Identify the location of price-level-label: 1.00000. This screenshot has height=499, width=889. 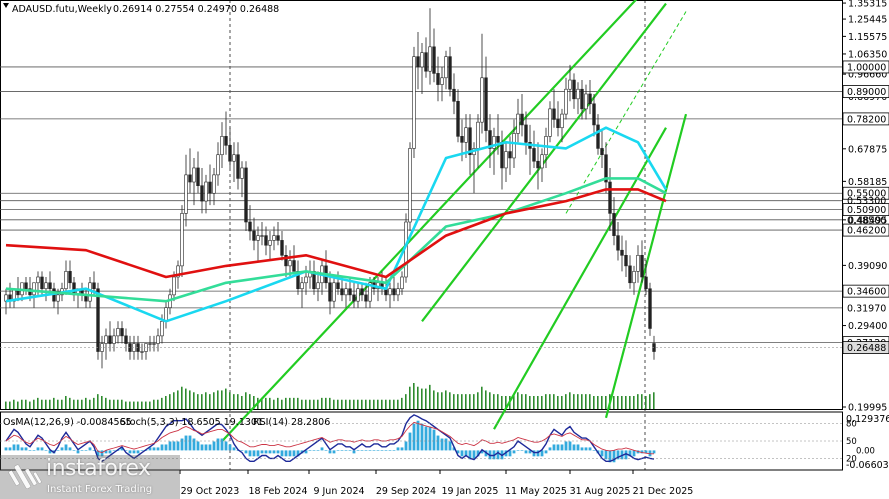
(866, 67).